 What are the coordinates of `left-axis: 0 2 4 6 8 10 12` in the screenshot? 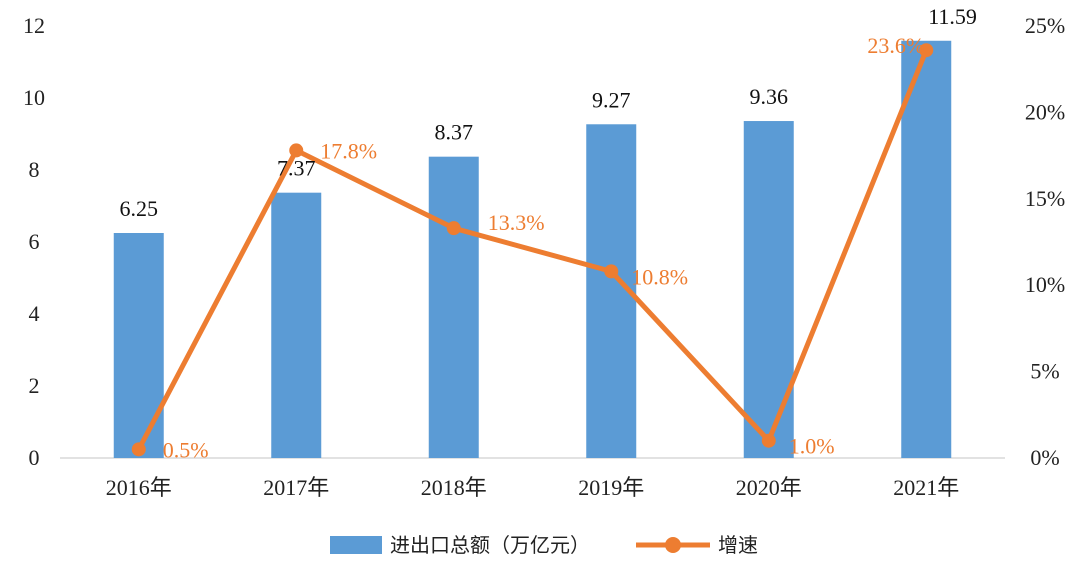 It's located at (34, 241).